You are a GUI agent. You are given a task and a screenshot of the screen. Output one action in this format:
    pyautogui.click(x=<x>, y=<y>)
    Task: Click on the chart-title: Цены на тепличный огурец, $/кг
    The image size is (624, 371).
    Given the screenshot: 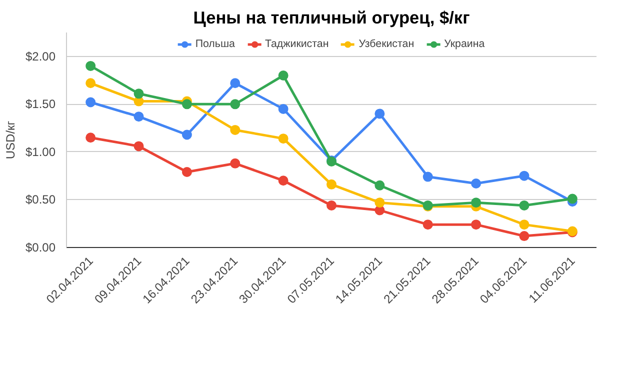 What is the action you would take?
    pyautogui.click(x=331, y=18)
    